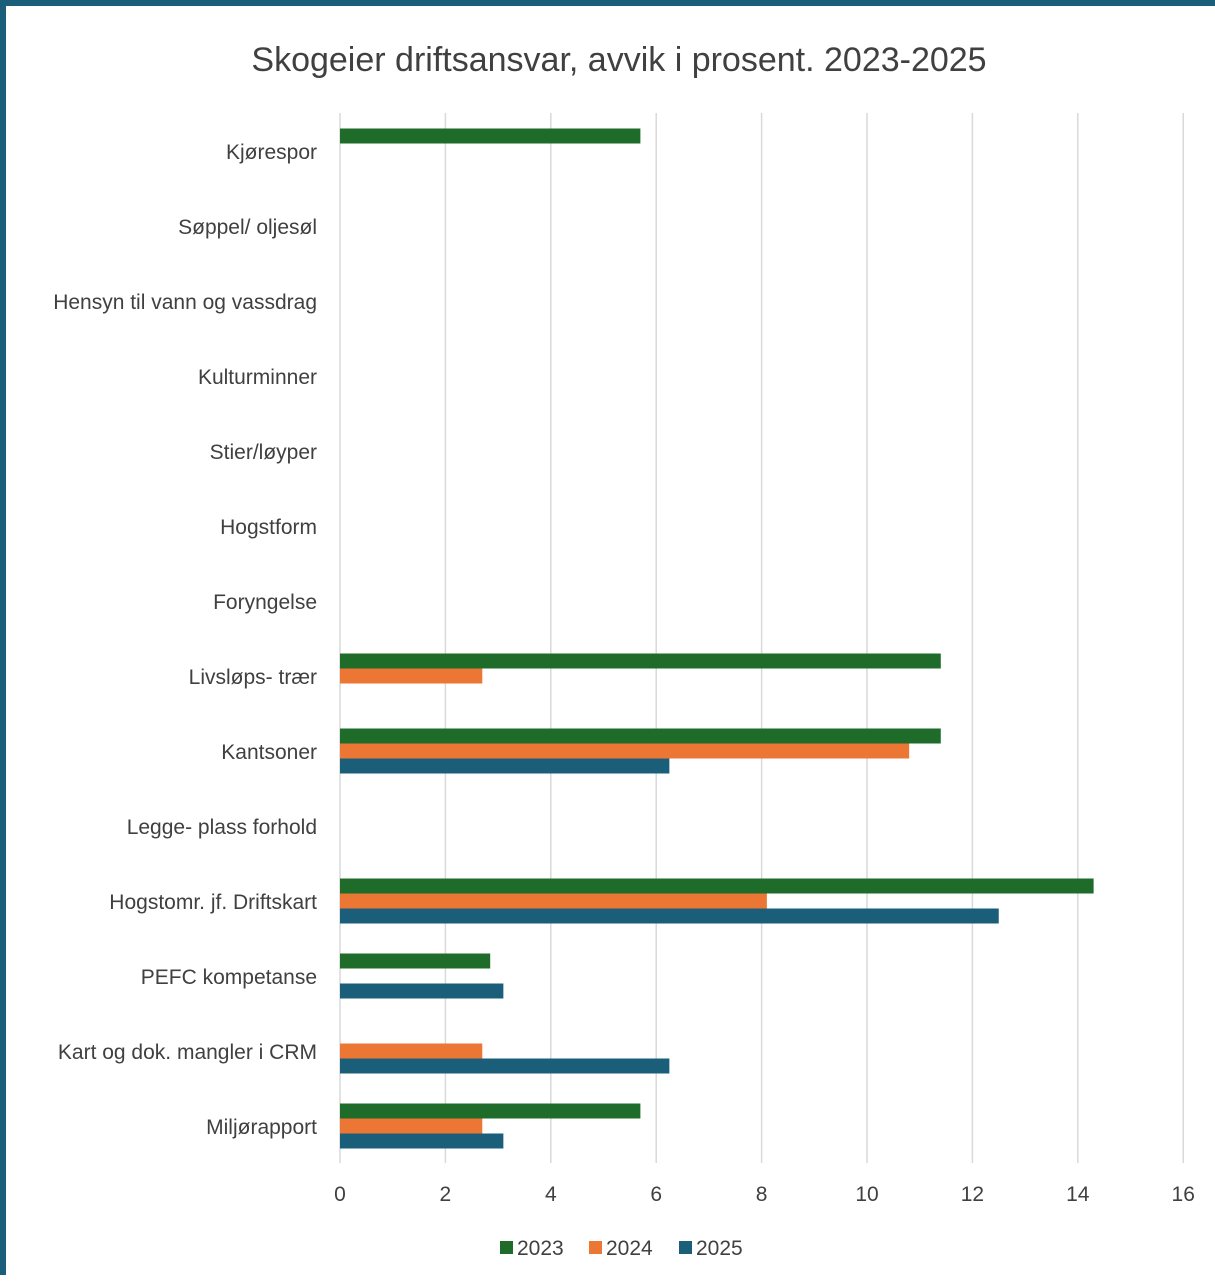 Image resolution: width=1215 pixels, height=1281 pixels. What do you see at coordinates (247, 227) in the screenshot?
I see `category-label: Søppel/ oljesøl` at bounding box center [247, 227].